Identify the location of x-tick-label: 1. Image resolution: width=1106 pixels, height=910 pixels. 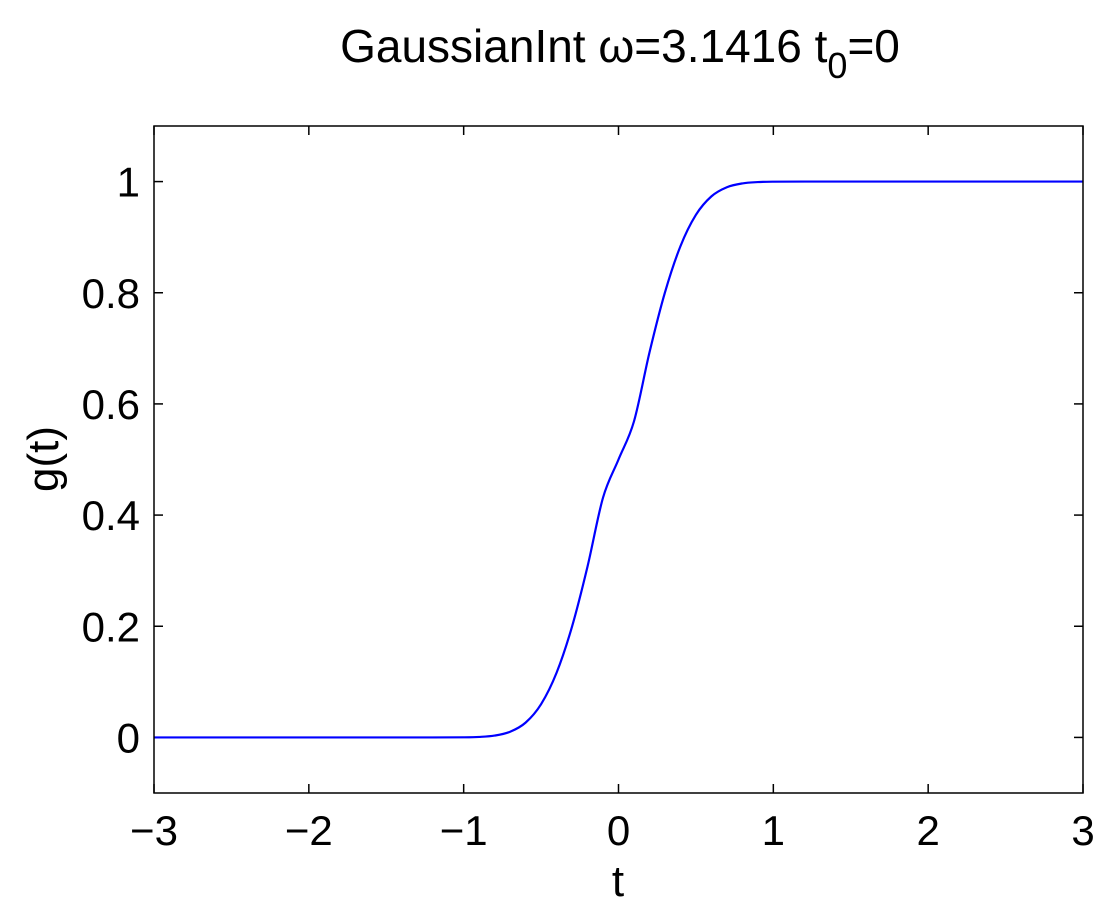
(773, 830).